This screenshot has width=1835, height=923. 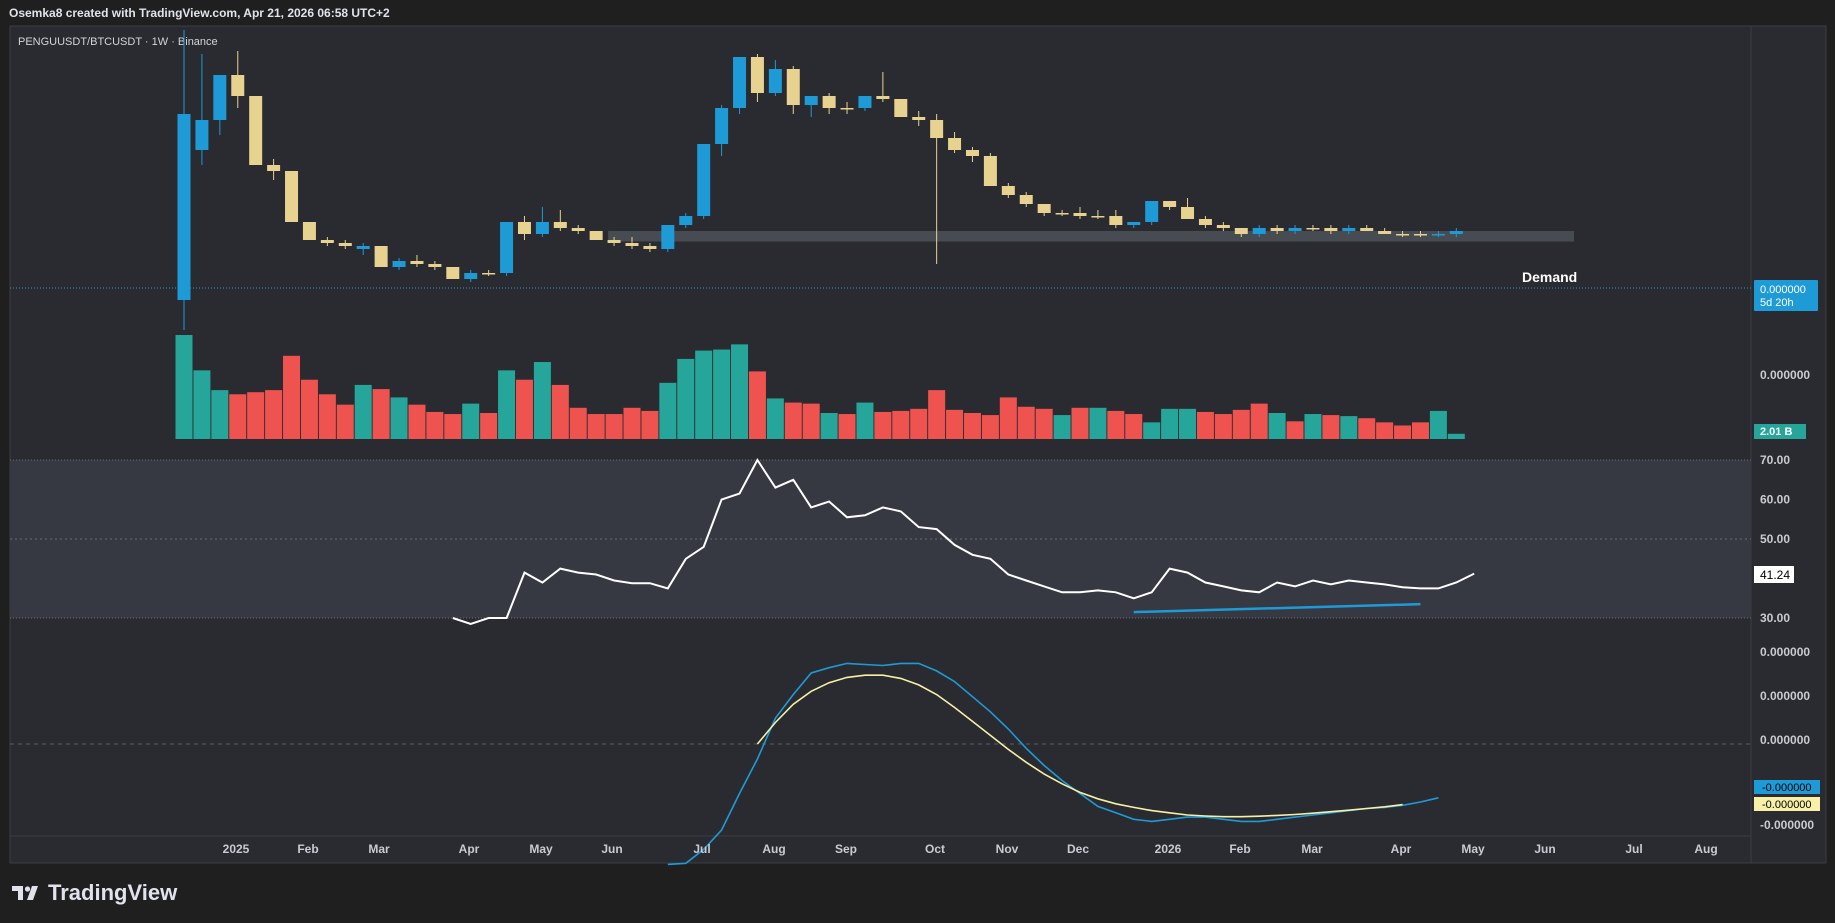 I want to click on time-axis-tick: Jun, so click(x=1544, y=849).